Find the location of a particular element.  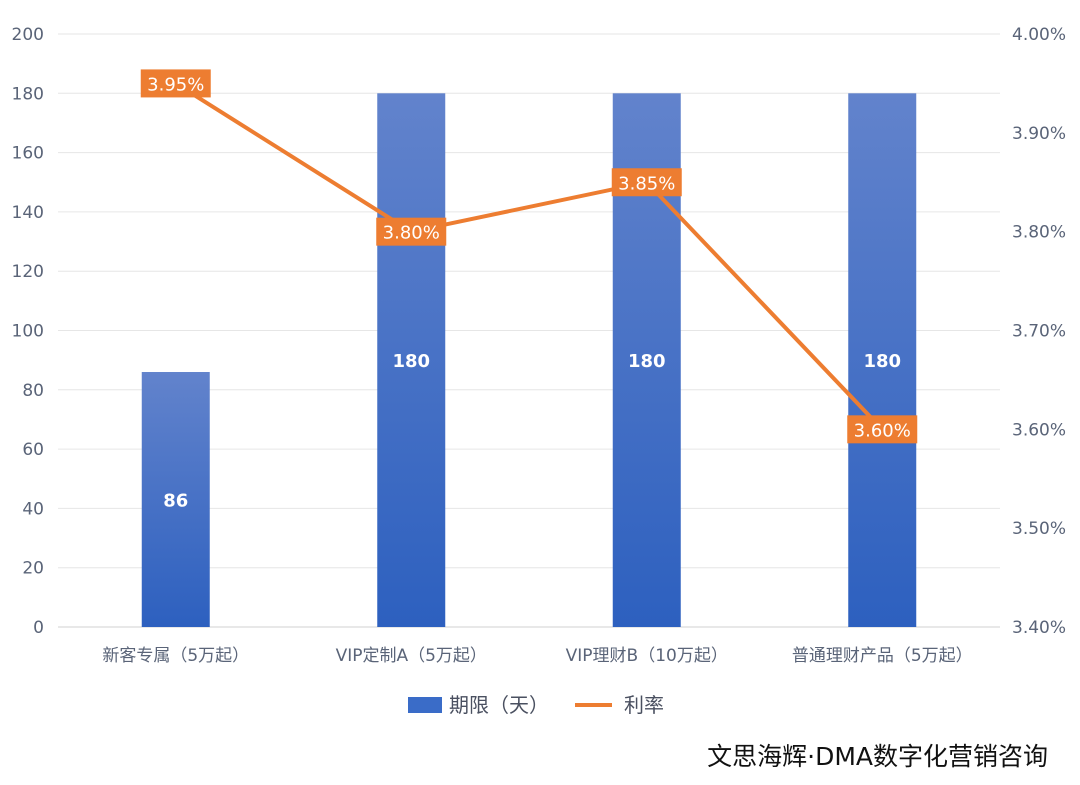

left-tick-label: 120 is located at coordinates (28, 272).